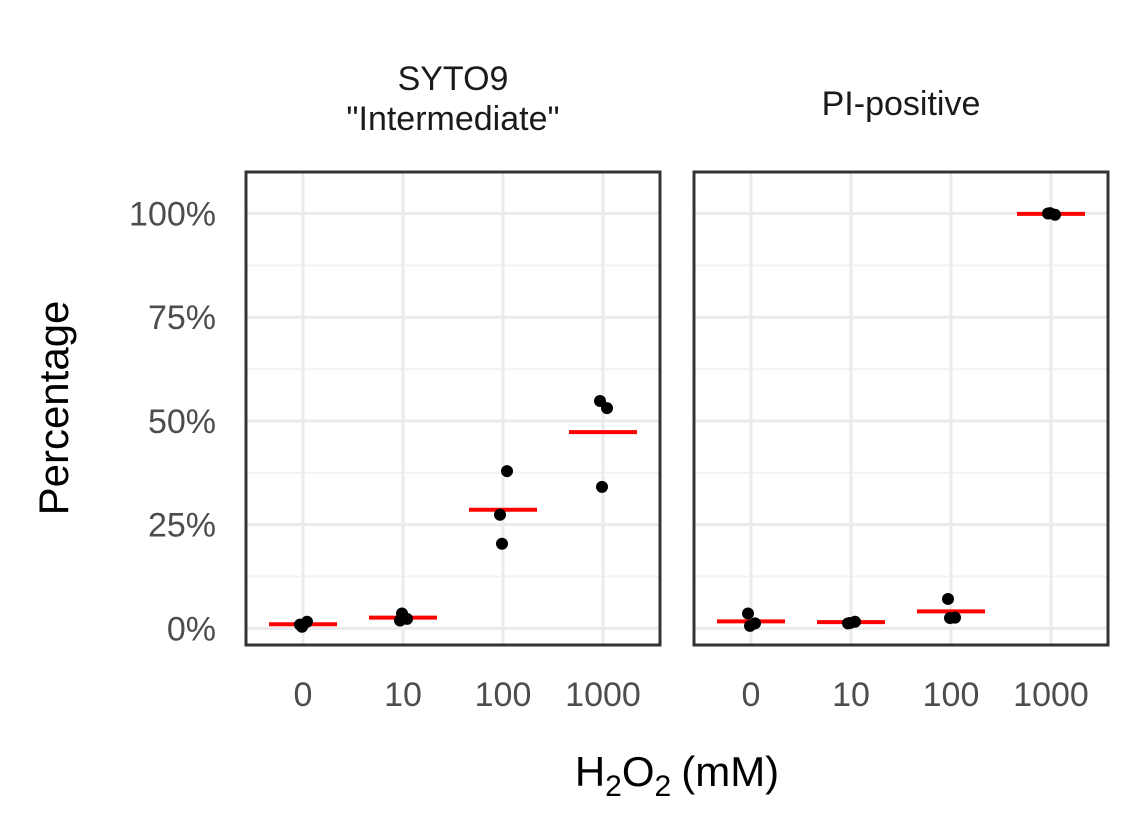  I want to click on y-axis: 0% 25% 50% 75% 100%, so click(172, 421).